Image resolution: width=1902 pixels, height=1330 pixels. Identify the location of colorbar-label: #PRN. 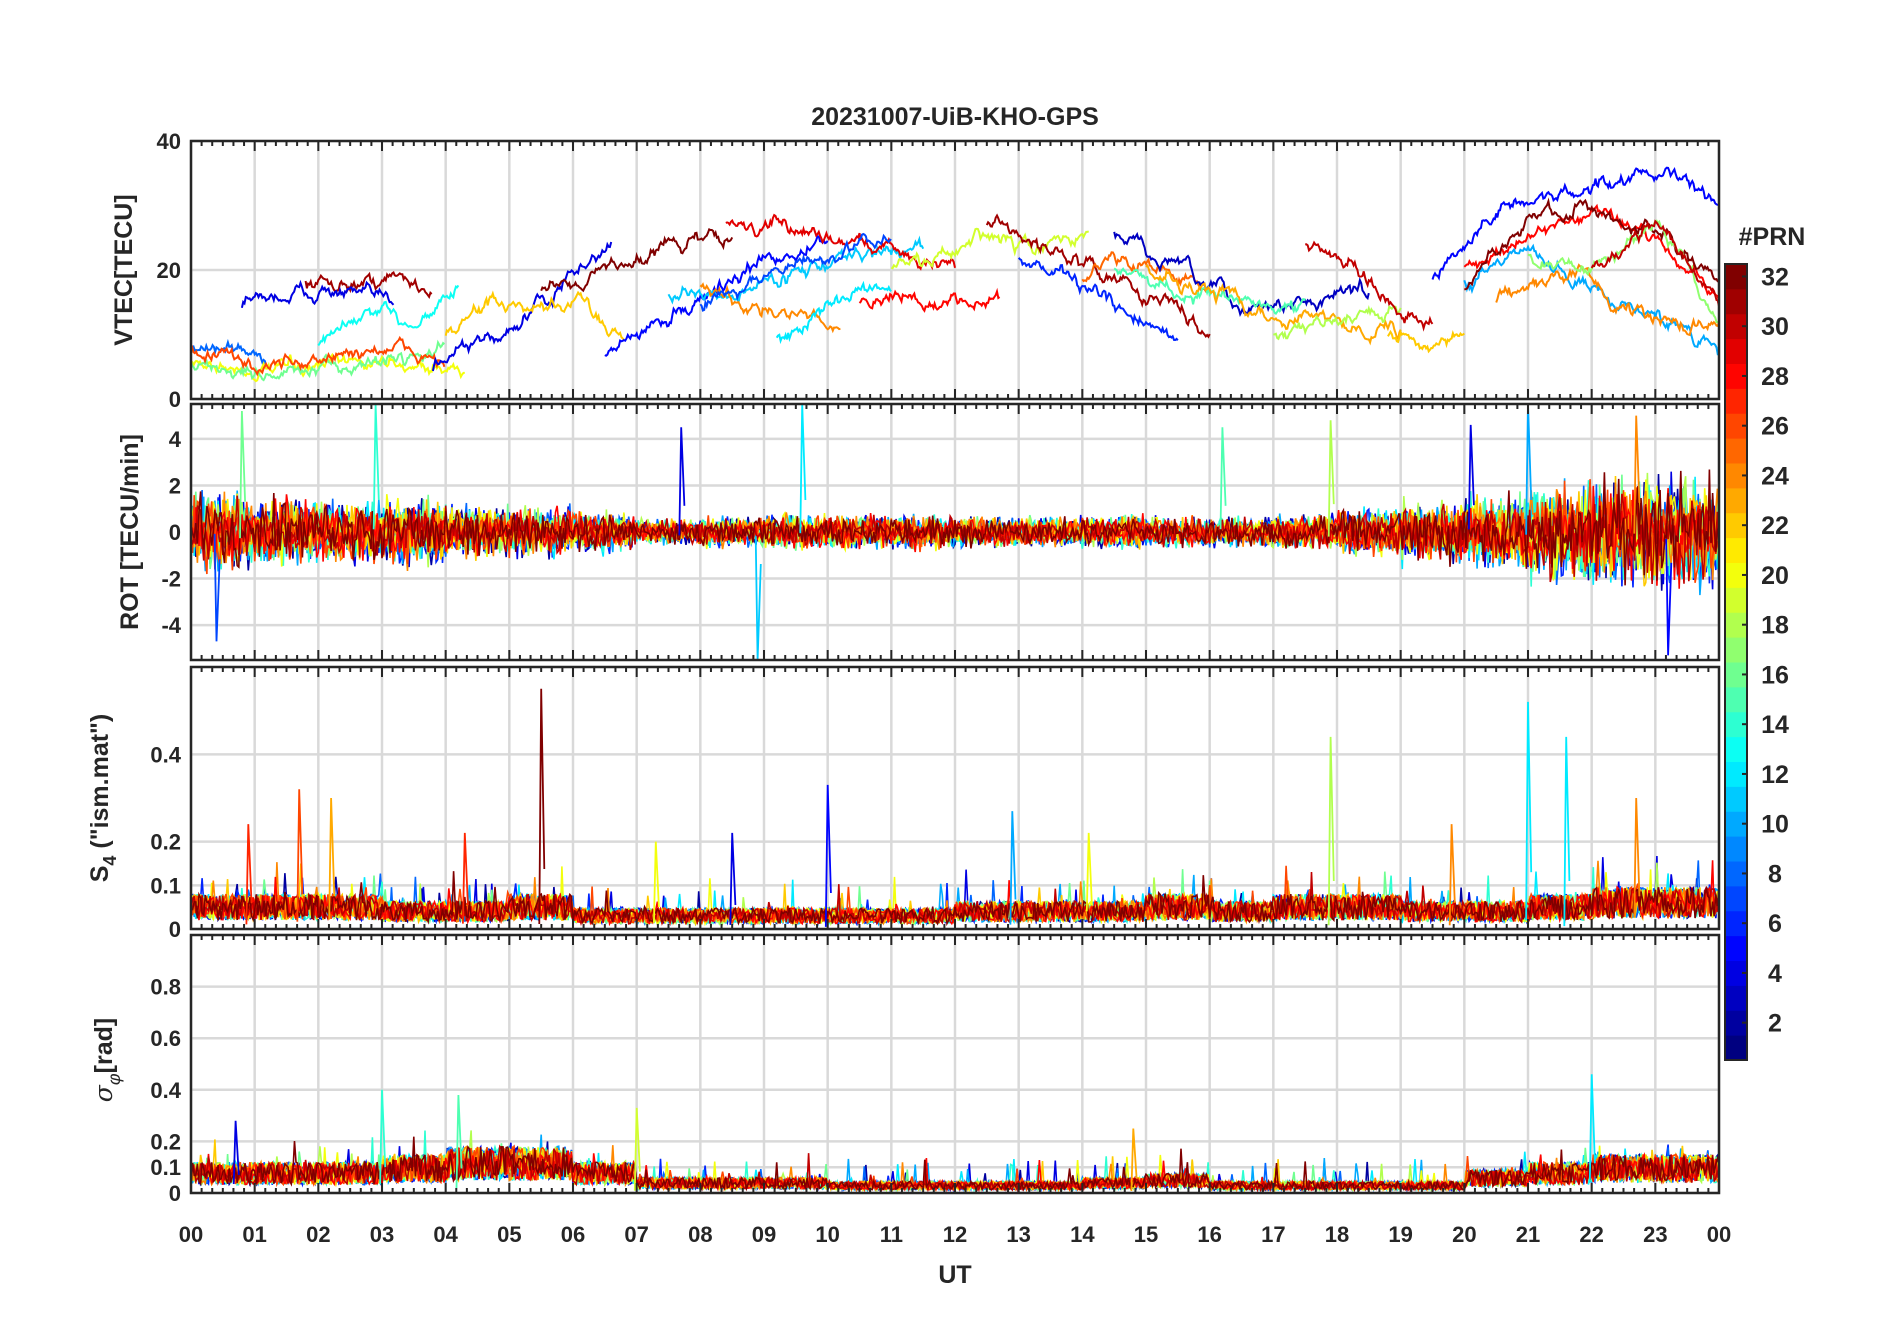
(1772, 237).